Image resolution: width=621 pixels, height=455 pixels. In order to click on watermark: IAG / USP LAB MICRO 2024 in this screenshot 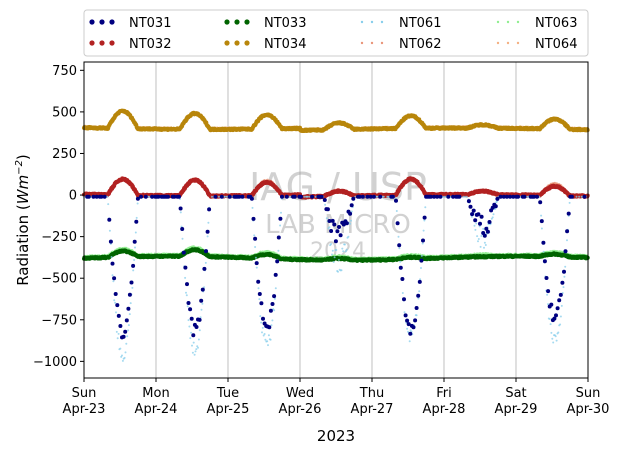, I will do `click(338, 214)`.